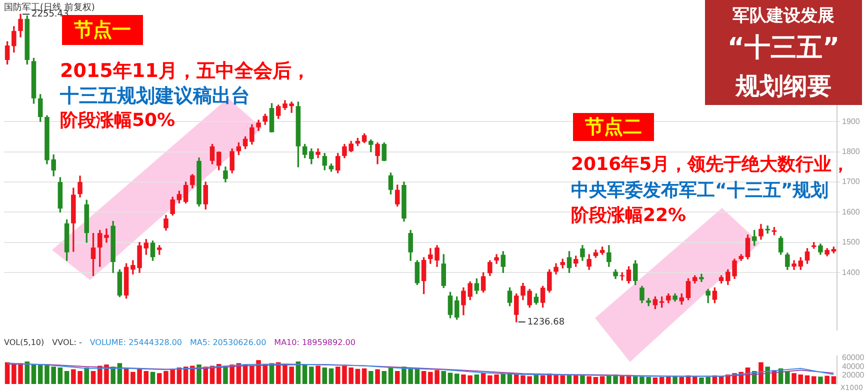 Image resolution: width=865 pixels, height=392 pixels. I want to click on annotation: 阶段涨幅50%, so click(118, 120).